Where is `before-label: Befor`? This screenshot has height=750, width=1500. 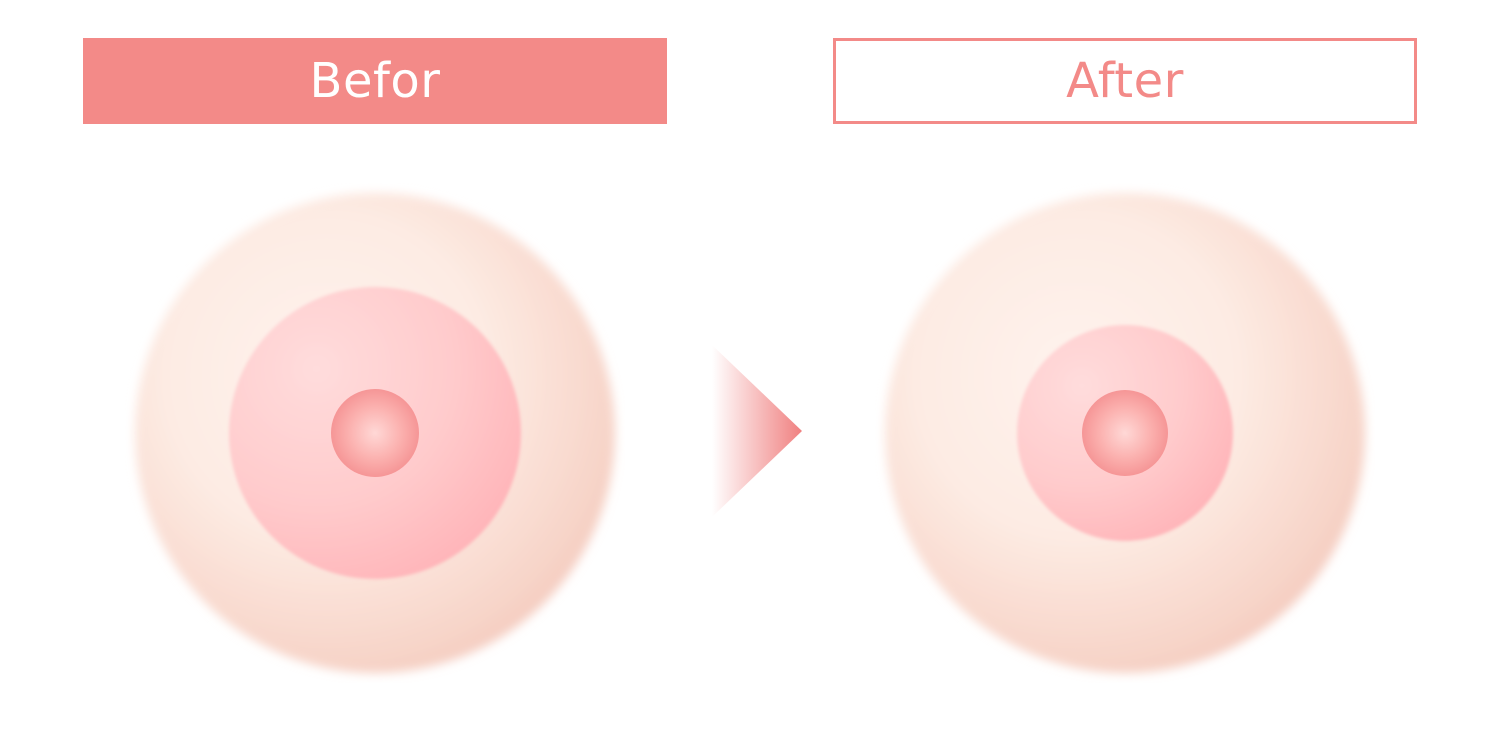
before-label: Befor is located at coordinates (375, 81).